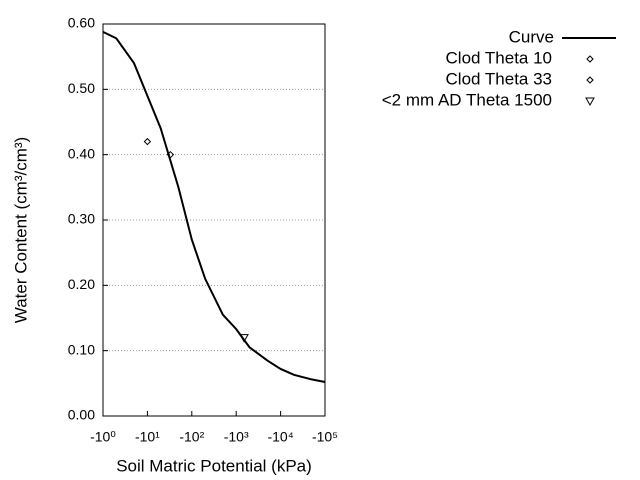 The width and height of the screenshot is (640, 480). I want to click on y-tick-label: 0.10, so click(81, 349).